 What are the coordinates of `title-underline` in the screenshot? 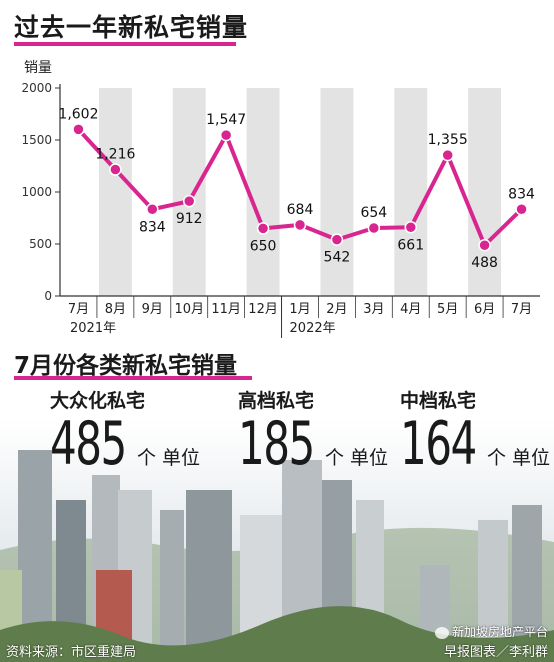 It's located at (125, 44).